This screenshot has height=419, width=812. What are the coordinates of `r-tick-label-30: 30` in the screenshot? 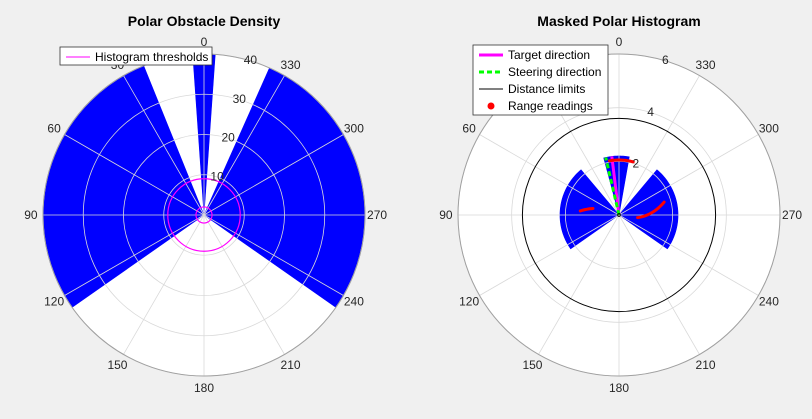 It's located at (240, 99).